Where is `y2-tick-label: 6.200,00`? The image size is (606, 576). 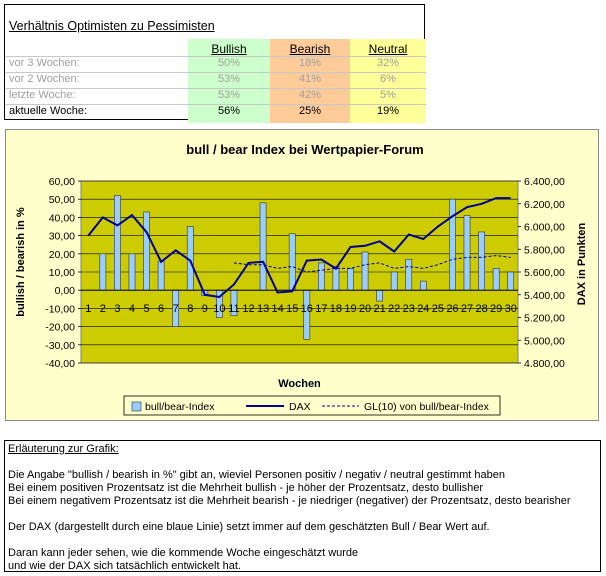
y2-tick-label: 6.200,00 is located at coordinates (544, 205).